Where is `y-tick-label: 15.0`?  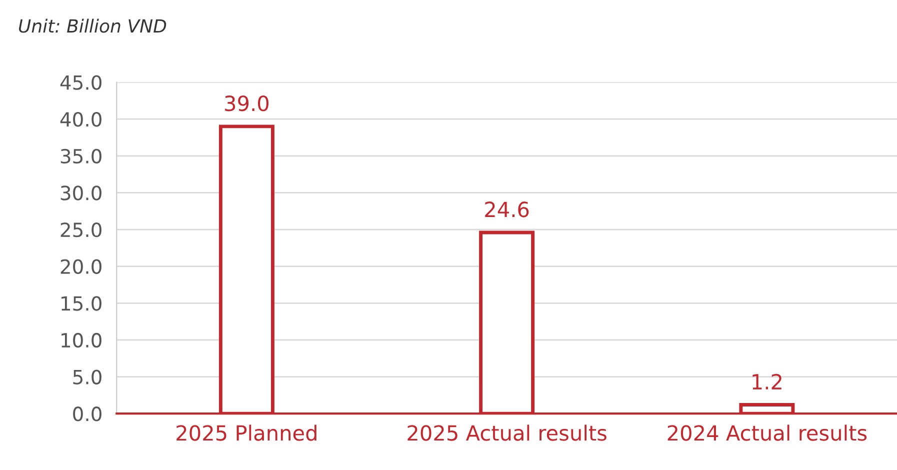
y-tick-label: 15.0 is located at coordinates (82, 303).